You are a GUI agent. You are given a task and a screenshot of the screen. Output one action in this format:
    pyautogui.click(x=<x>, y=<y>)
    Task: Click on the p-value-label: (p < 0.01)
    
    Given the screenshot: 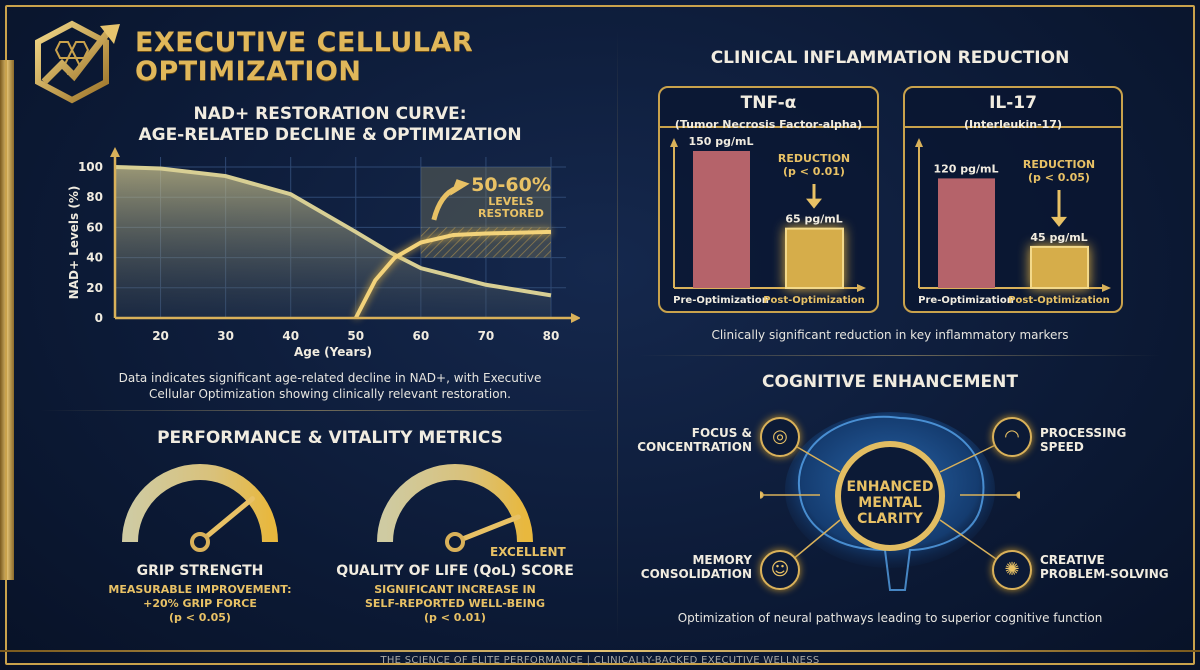 What is the action you would take?
    pyautogui.click(x=814, y=171)
    